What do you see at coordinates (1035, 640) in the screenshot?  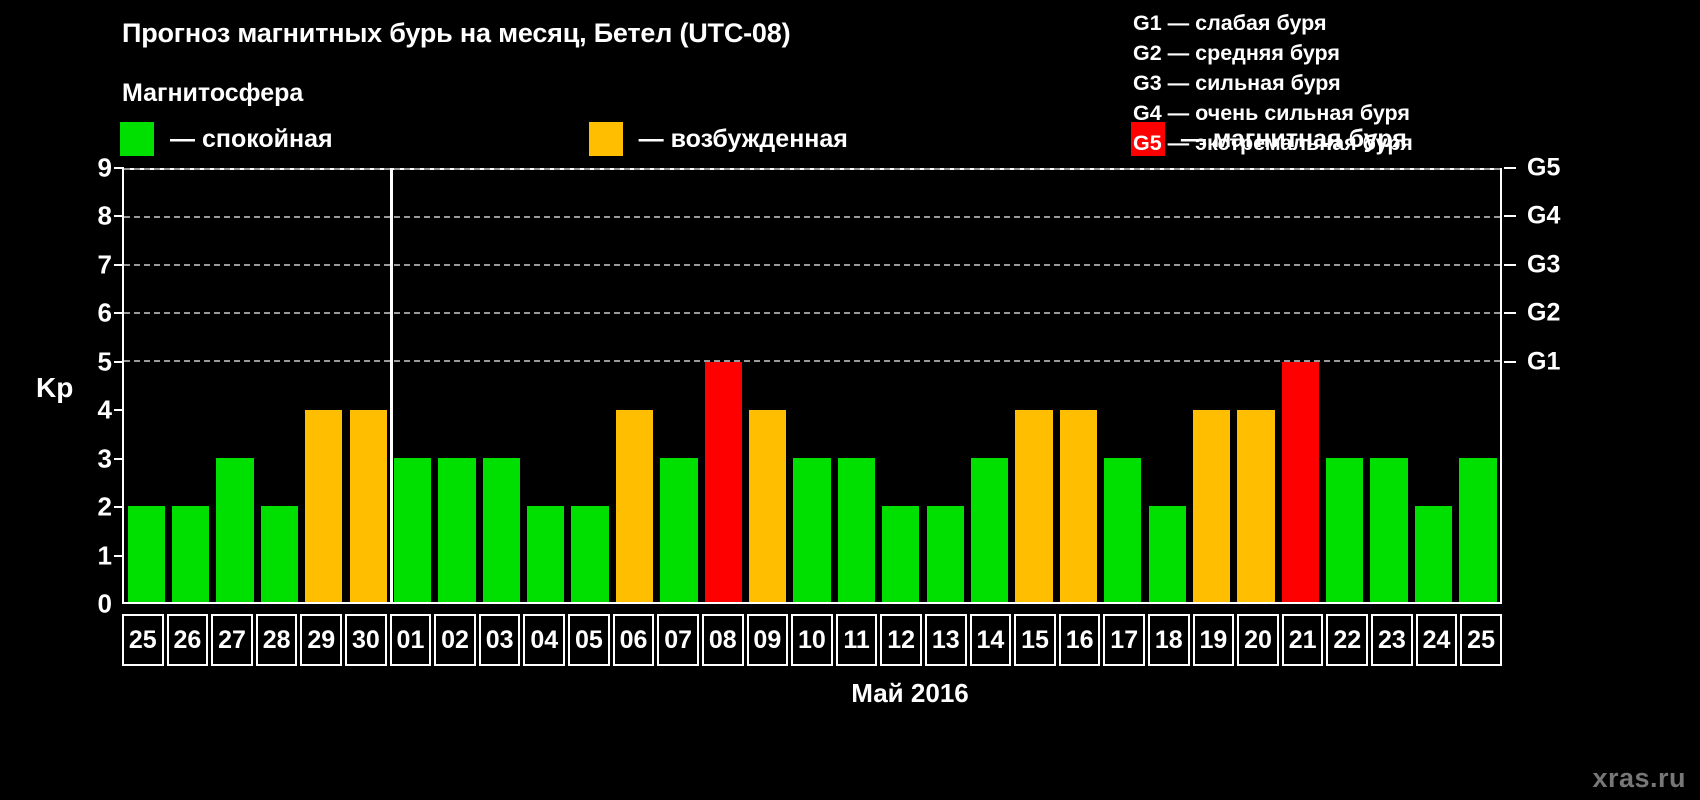 I see `day-label-20: 15` at bounding box center [1035, 640].